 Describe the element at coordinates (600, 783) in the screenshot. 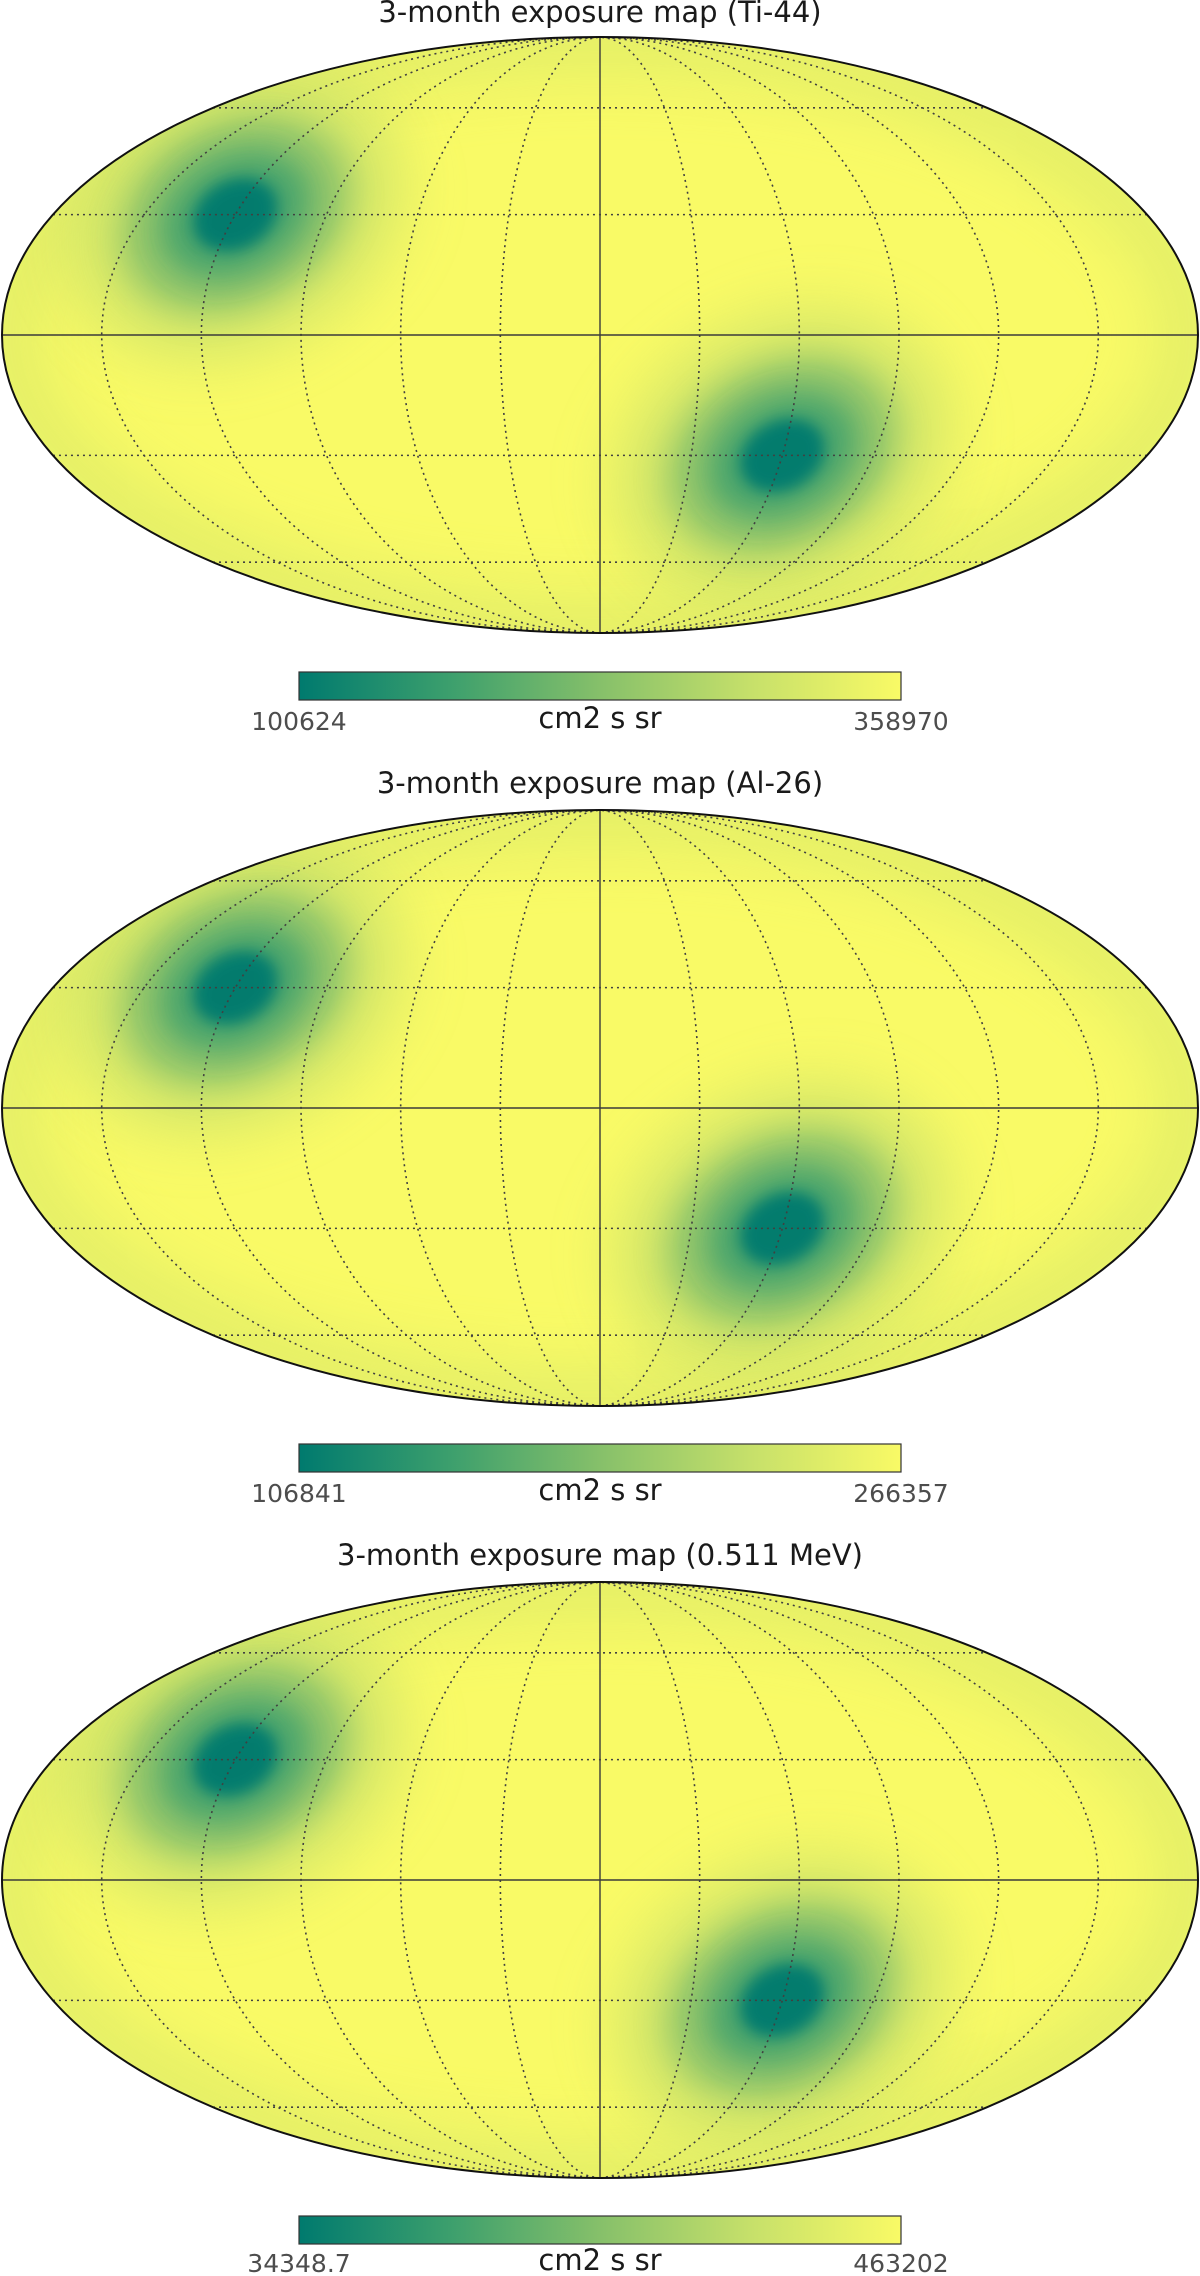

I see `panel-title: 3-month exposure map (Al-26)` at that location.